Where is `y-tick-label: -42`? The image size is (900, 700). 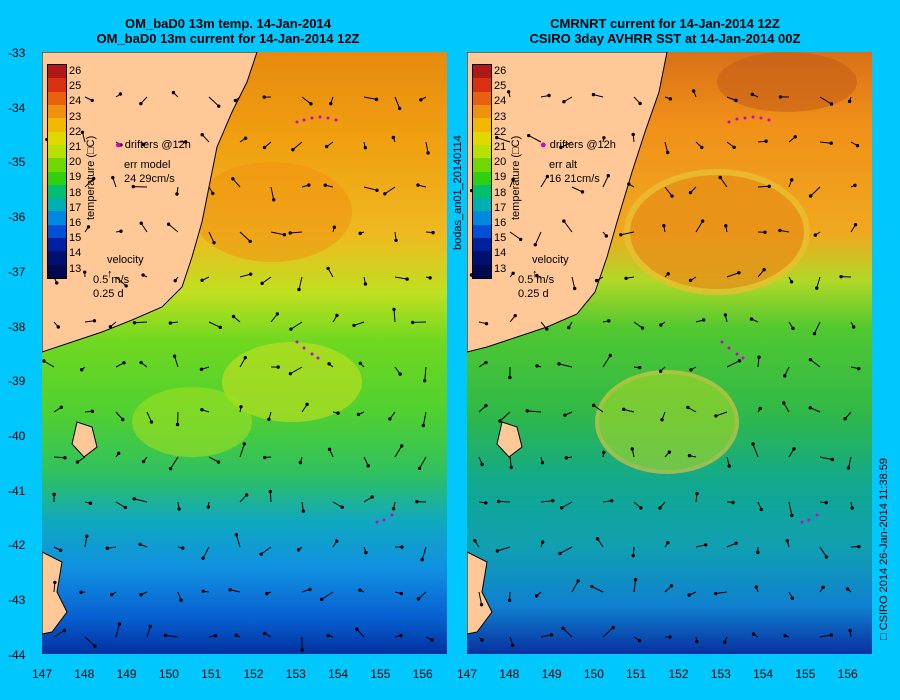 y-tick-label: -42 is located at coordinates (17, 545).